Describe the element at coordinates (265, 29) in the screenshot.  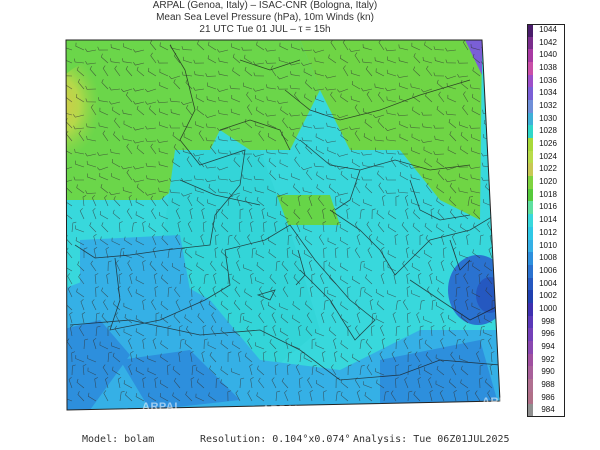
I see `header-line-3: 21 UTC Tue 01 JUL – τ = 15h` at that location.